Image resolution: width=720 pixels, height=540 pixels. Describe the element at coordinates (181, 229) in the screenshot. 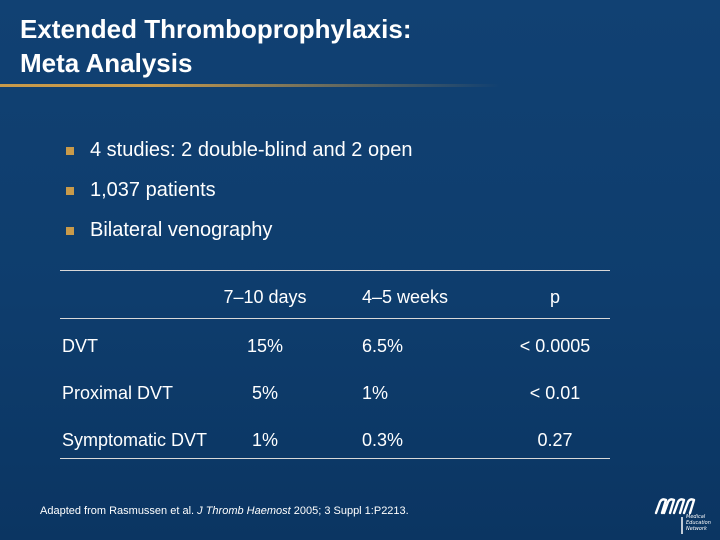

I see `bullet-text: Bilateral venography` at that location.